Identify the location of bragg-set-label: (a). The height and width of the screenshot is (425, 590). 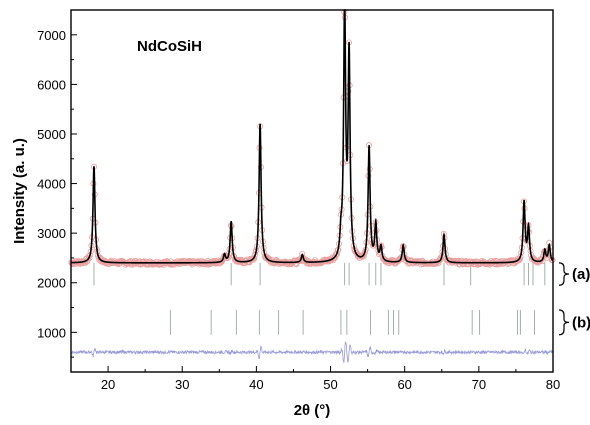
(581, 274).